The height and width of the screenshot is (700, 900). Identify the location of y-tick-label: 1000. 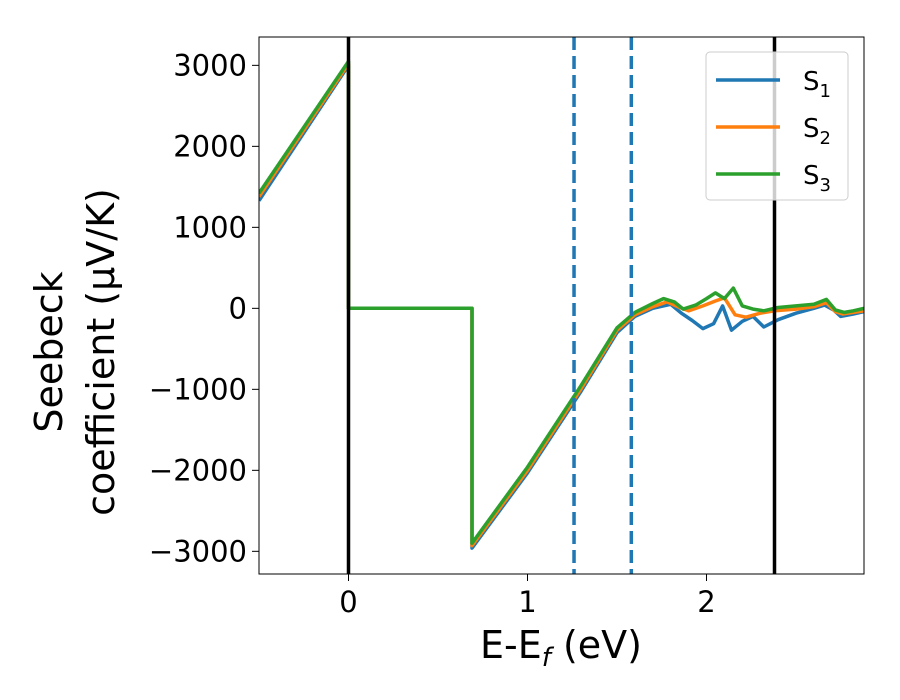
(210, 227).